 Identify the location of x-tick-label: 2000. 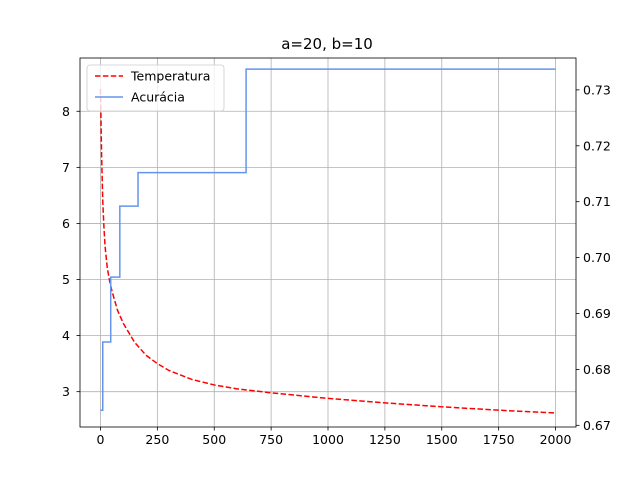
(556, 439).